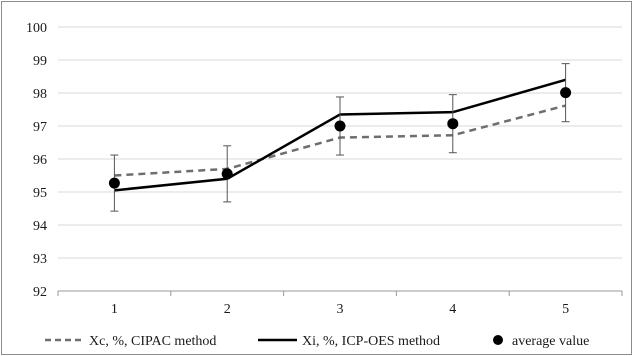 The height and width of the screenshot is (356, 633). Describe the element at coordinates (565, 309) in the screenshot. I see `x-tick-label-5: 5` at that location.